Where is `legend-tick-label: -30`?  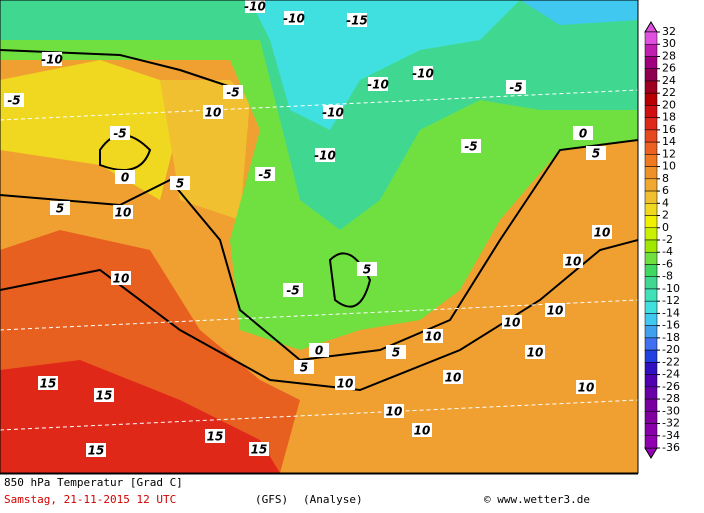
legend-tick-label: -30 is located at coordinates (671, 410).